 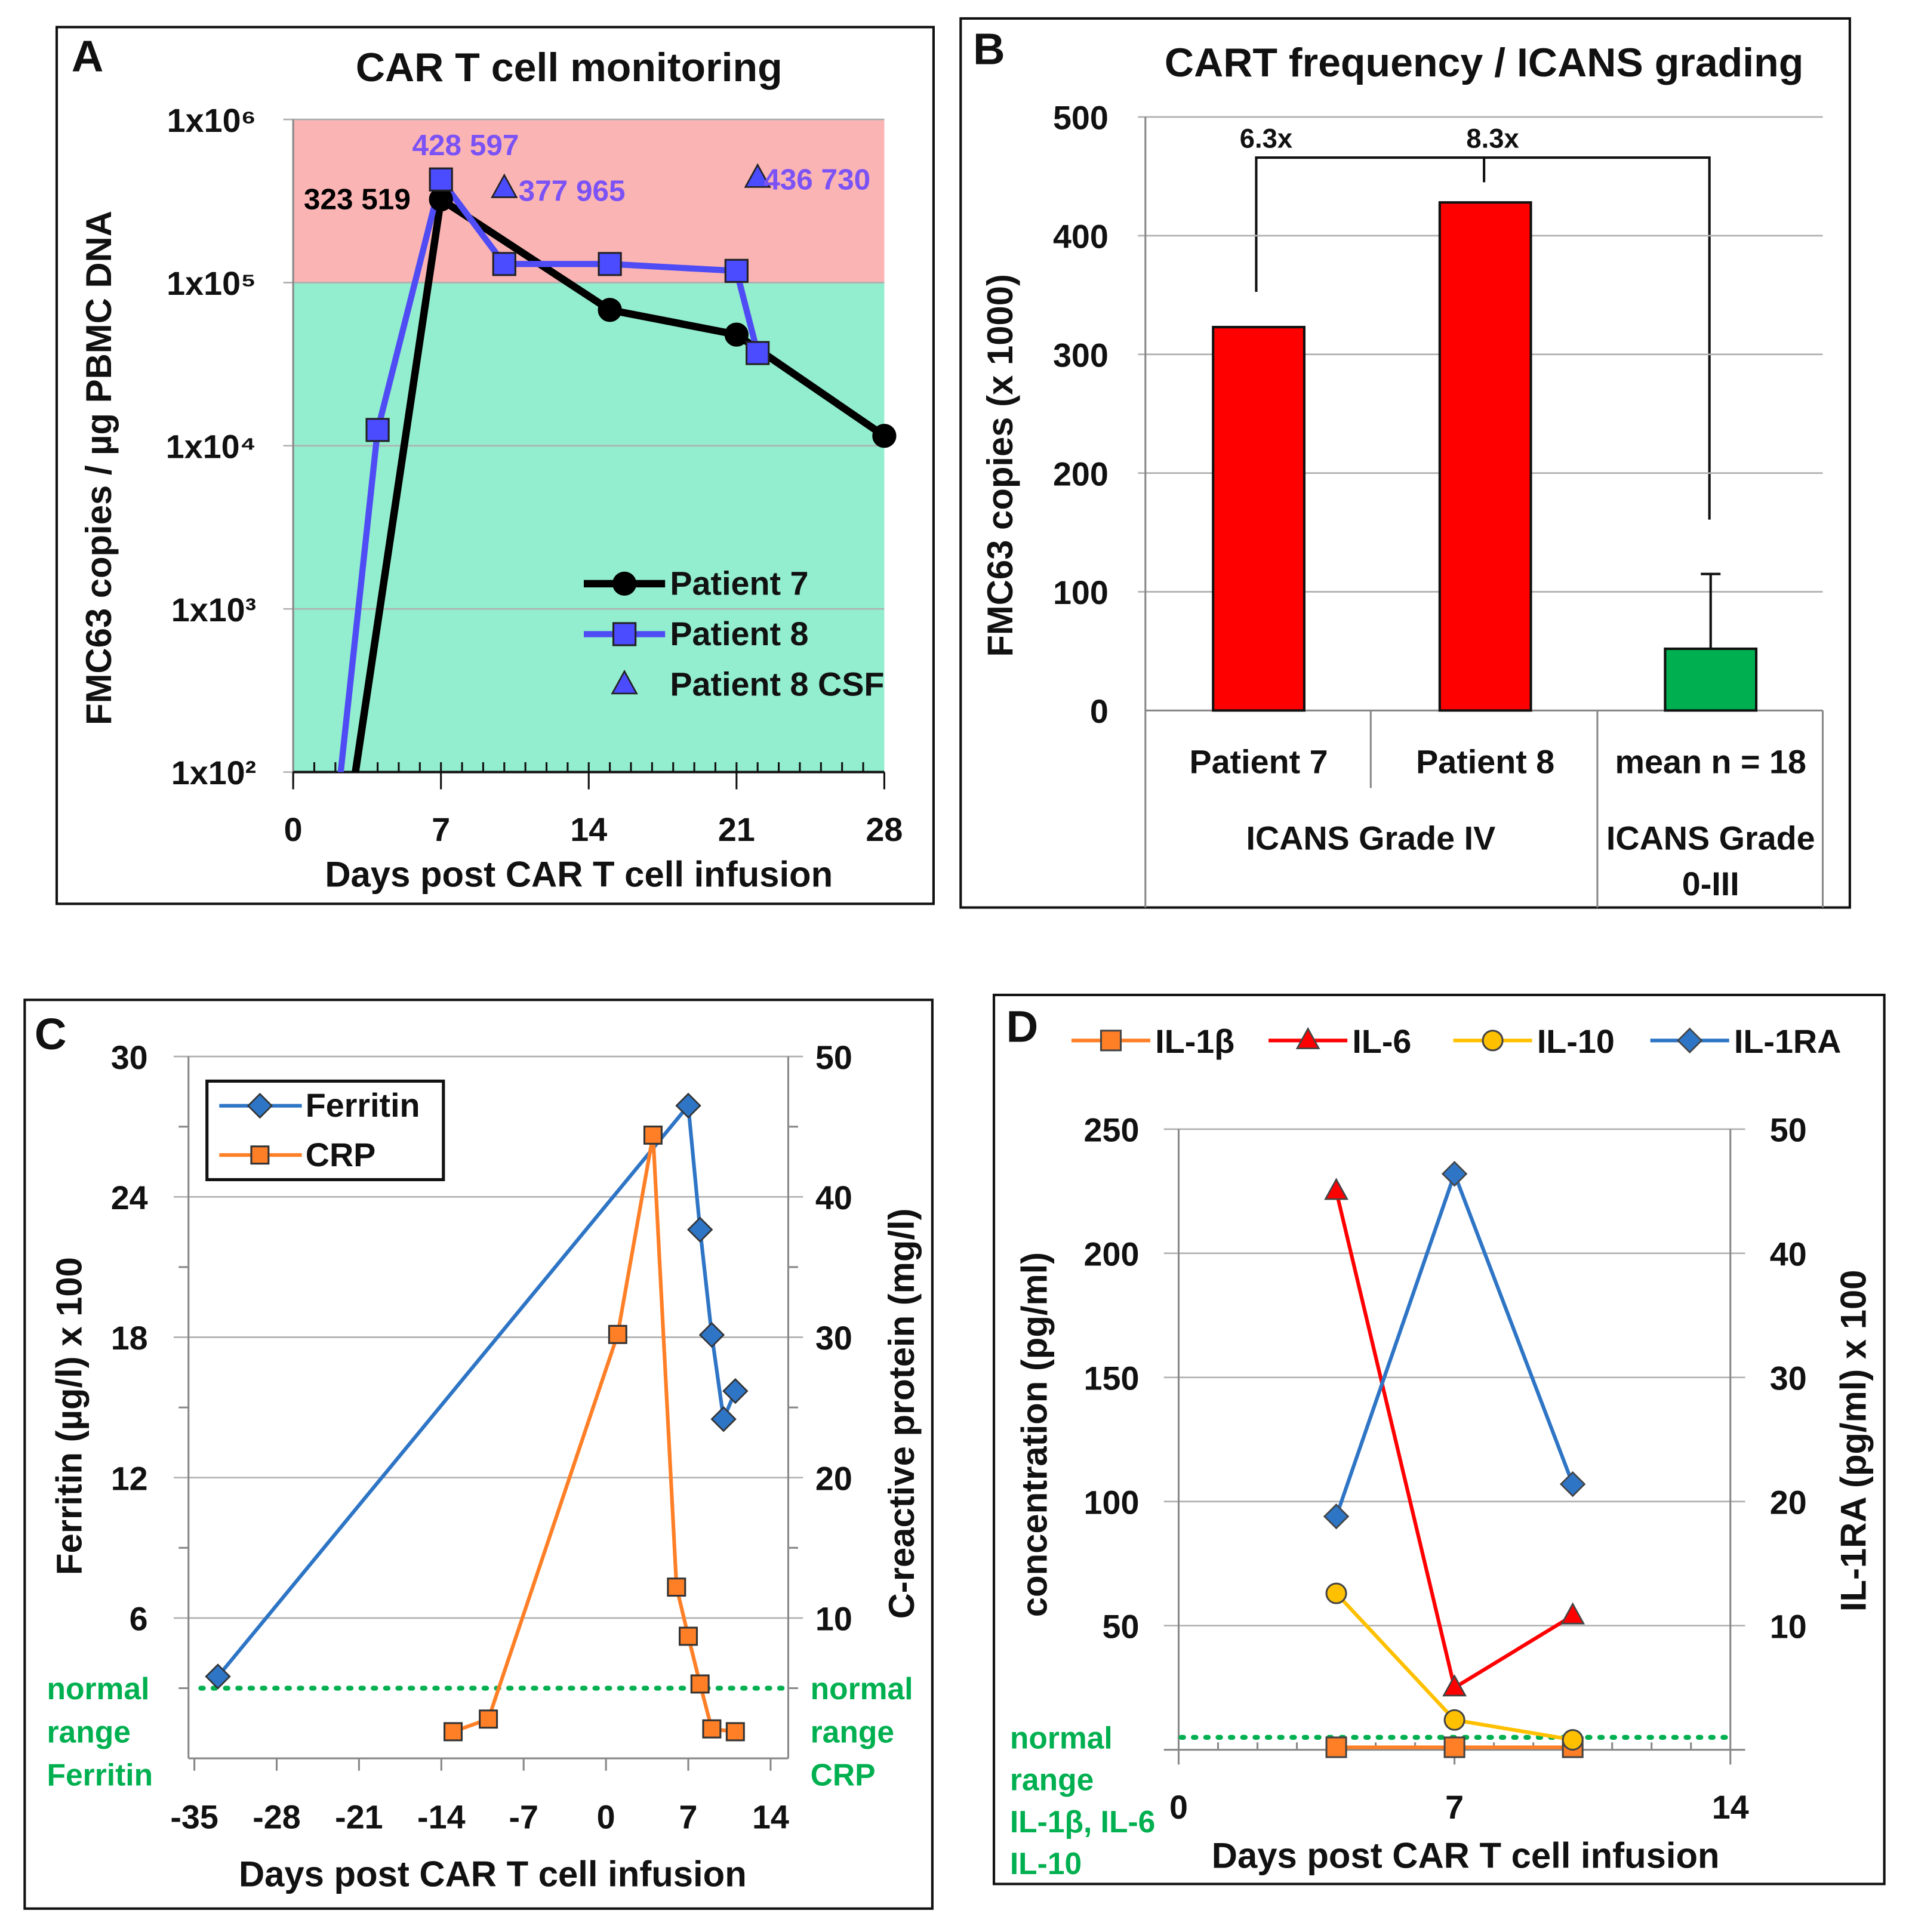 What do you see at coordinates (212, 283) in the screenshot?
I see `y-tick-label: 1x10⁵` at bounding box center [212, 283].